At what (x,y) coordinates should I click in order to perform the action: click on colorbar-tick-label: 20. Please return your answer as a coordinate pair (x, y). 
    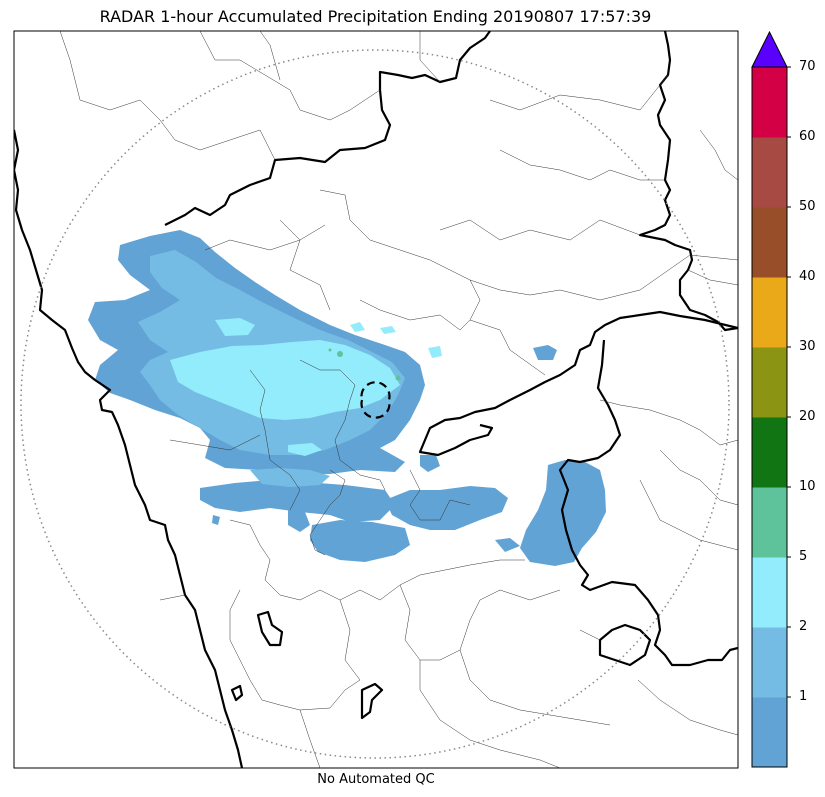
    Looking at the image, I should click on (807, 416).